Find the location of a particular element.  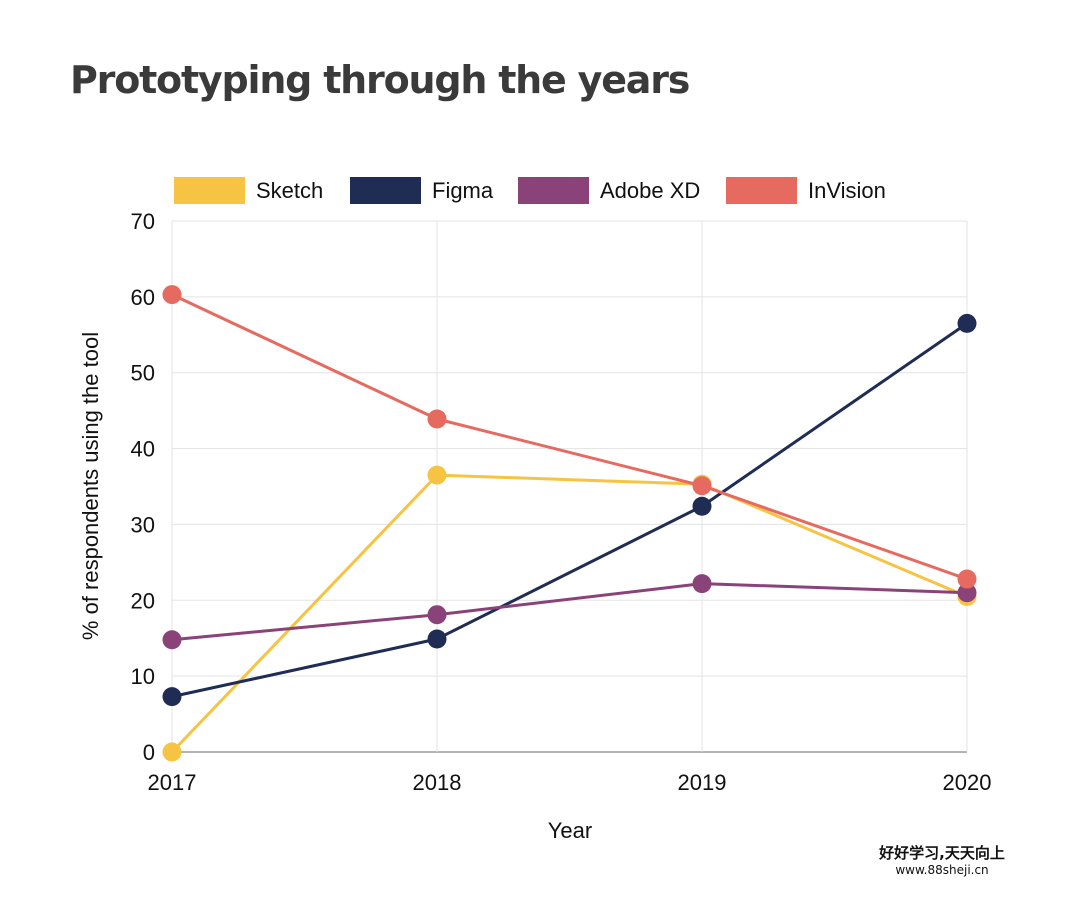

y-tick-label: 40 is located at coordinates (143, 449).